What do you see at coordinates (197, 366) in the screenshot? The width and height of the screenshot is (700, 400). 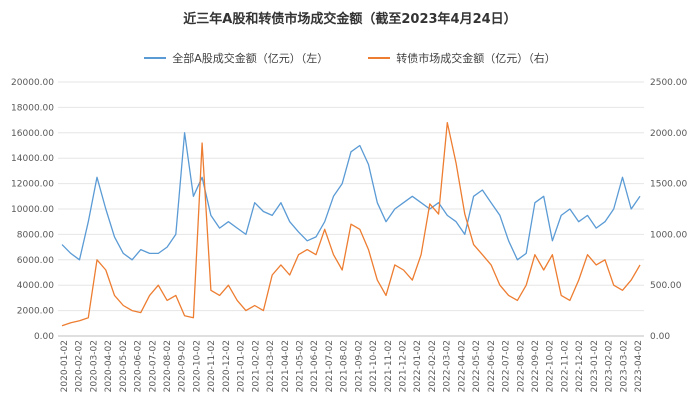 I see `x-tick-label: 2020-10-02` at bounding box center [197, 366].